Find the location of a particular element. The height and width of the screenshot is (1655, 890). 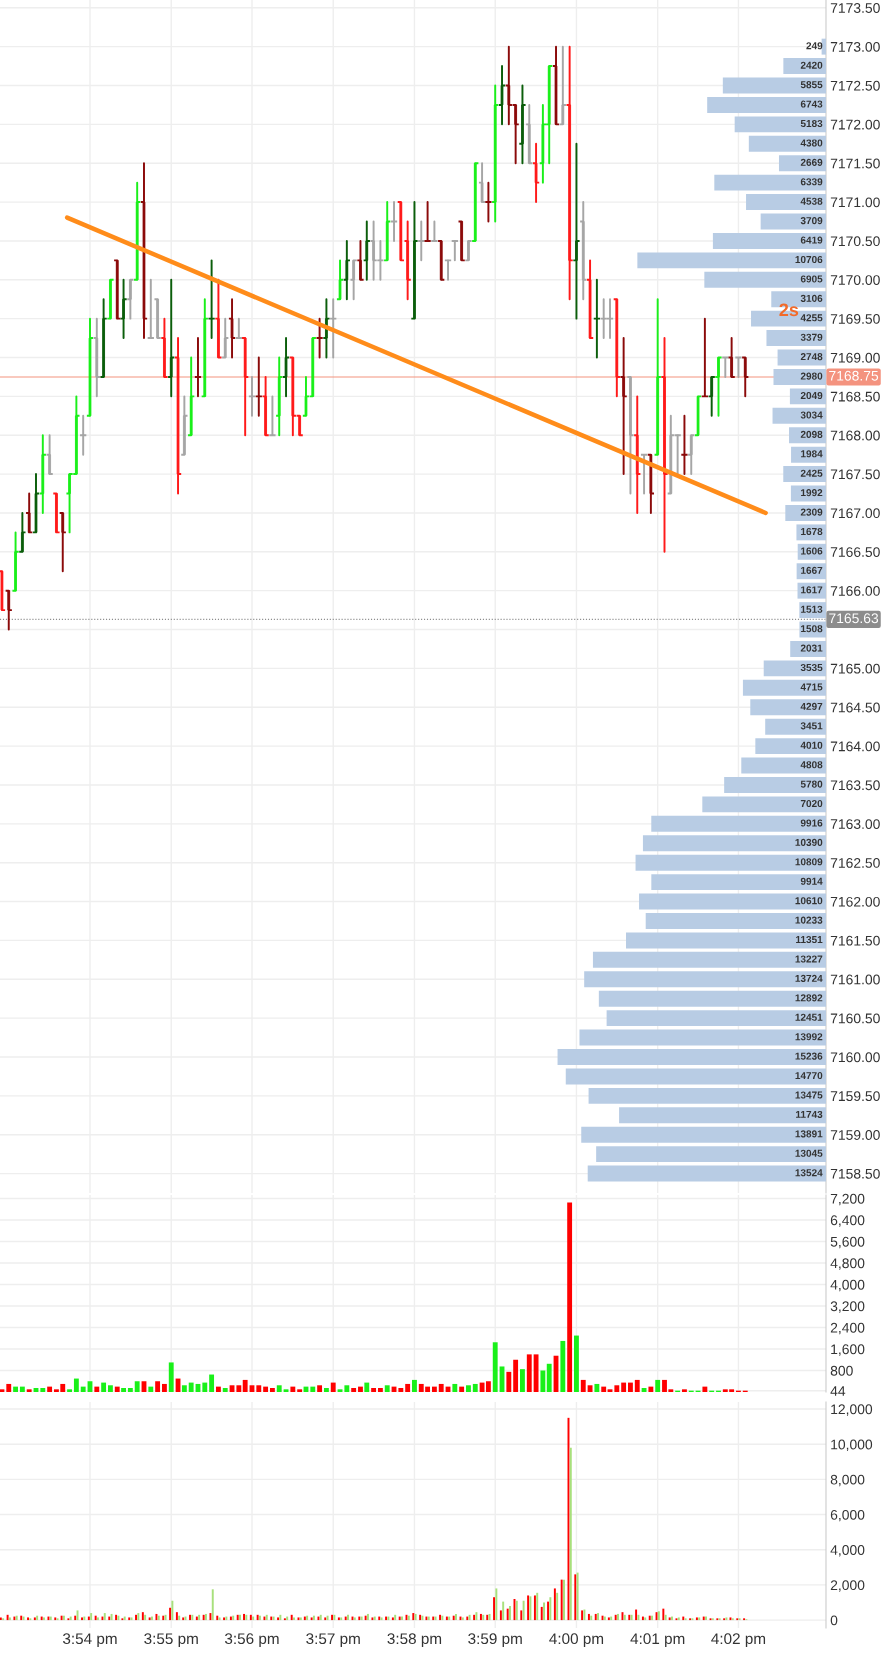

y-tick-label: 7161.50 is located at coordinates (855, 940).